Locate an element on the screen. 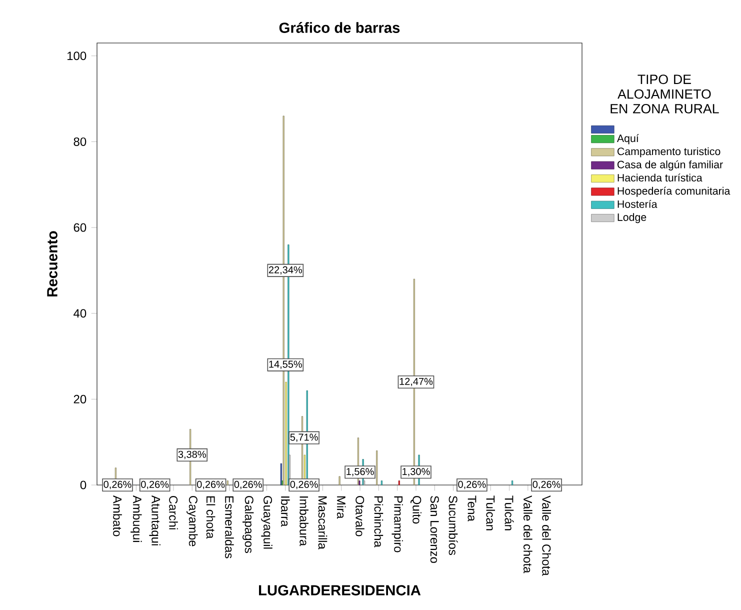 The image size is (741, 610). annotation: 12,47% is located at coordinates (416, 382).